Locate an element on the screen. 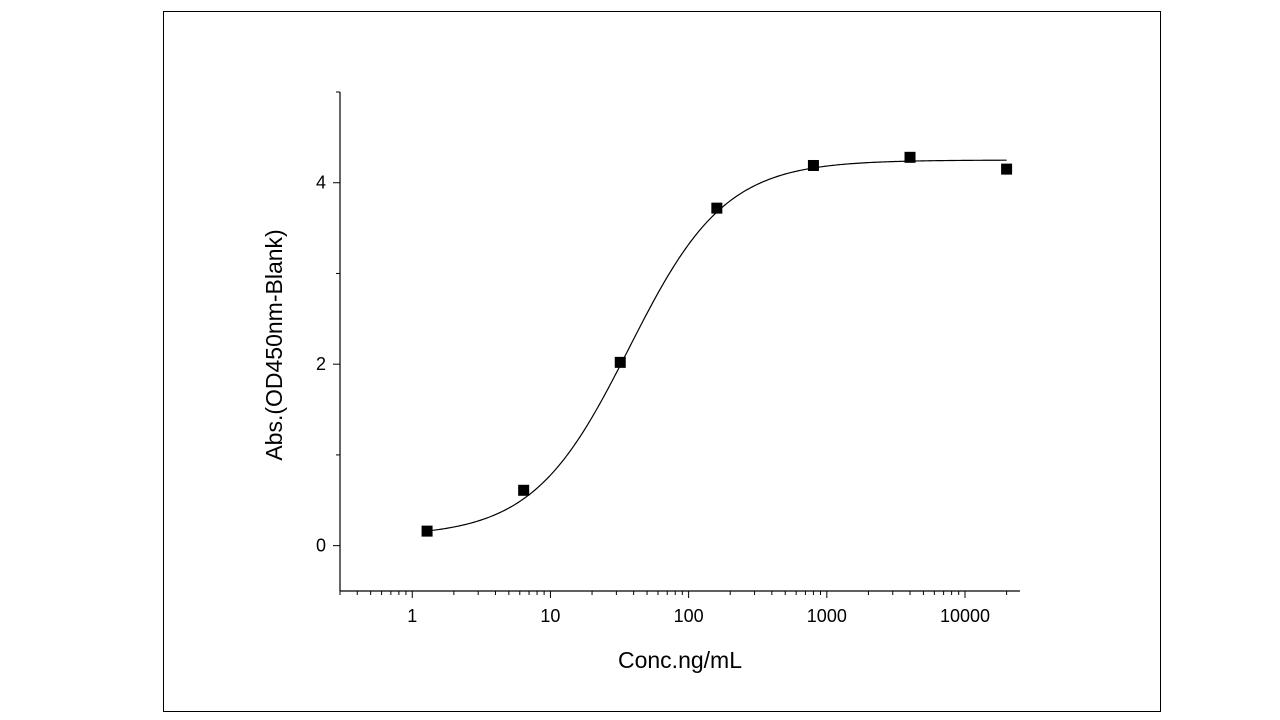 The width and height of the screenshot is (1280, 720). x-tick-label: 1 is located at coordinates (412, 616).